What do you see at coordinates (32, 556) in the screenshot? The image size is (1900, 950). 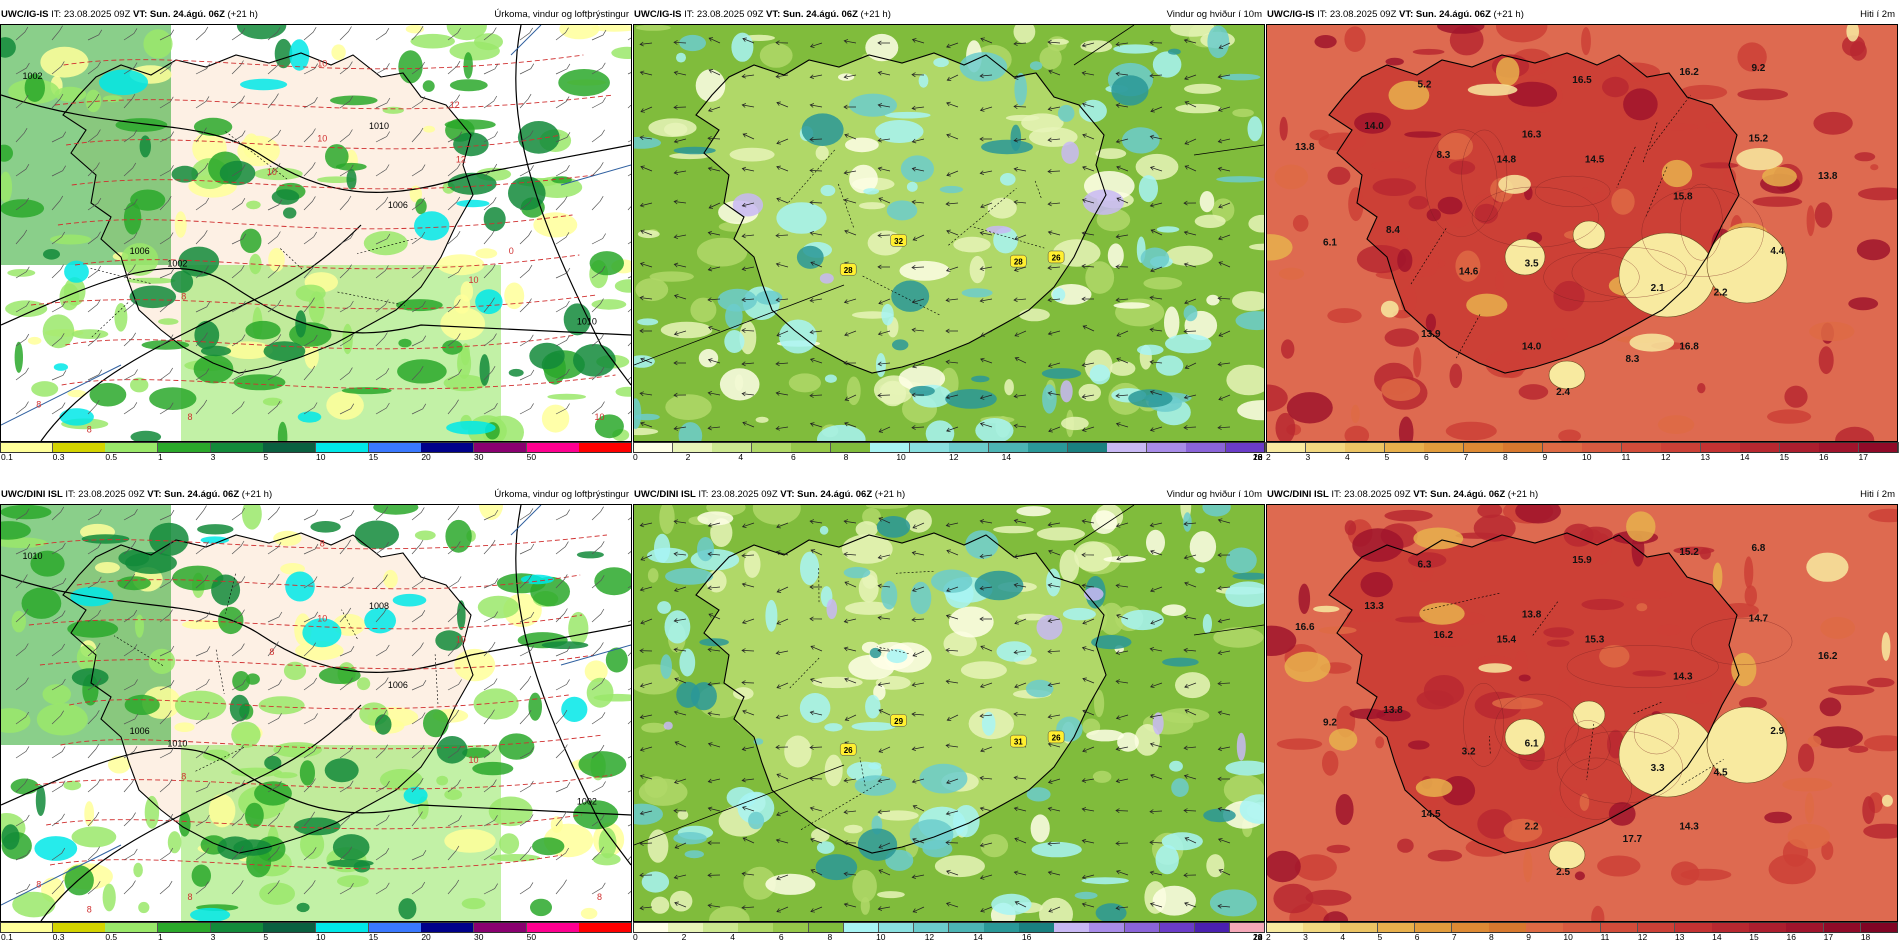 I see `isobar-value-label: 1010` at bounding box center [32, 556].